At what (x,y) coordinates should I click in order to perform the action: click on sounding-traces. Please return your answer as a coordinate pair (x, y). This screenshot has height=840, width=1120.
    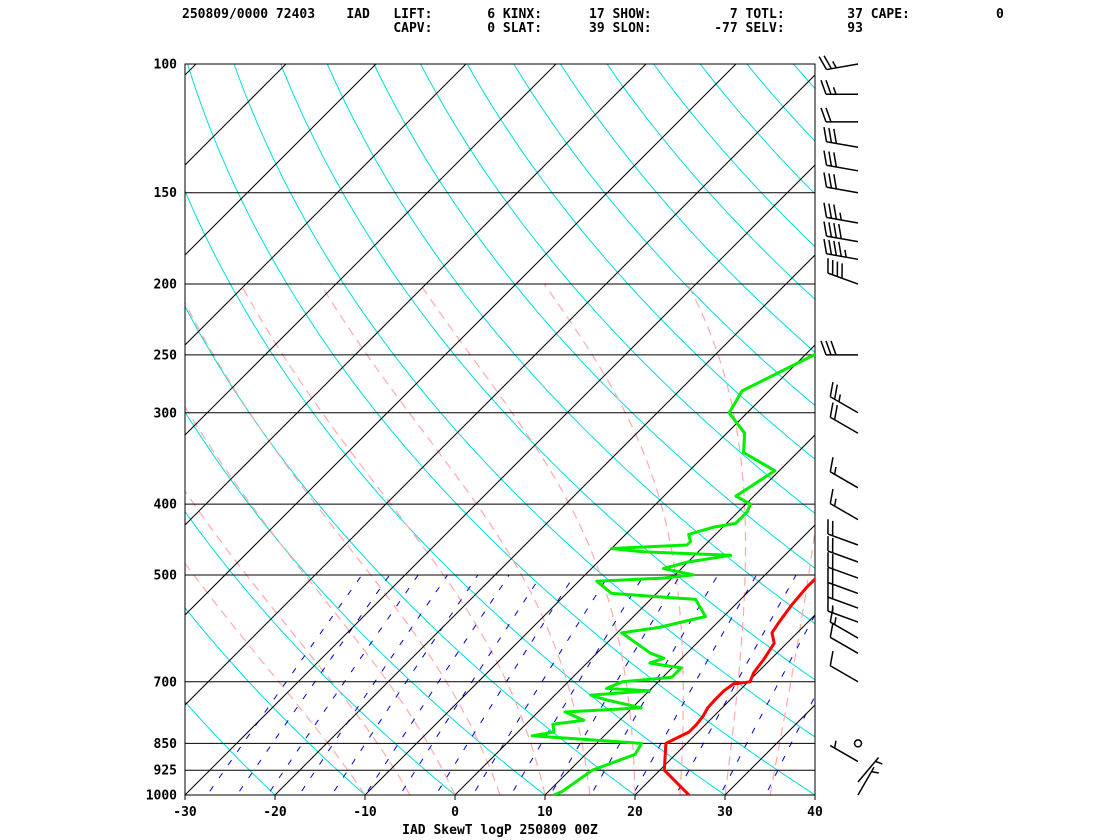
    Looking at the image, I should click on (672, 574).